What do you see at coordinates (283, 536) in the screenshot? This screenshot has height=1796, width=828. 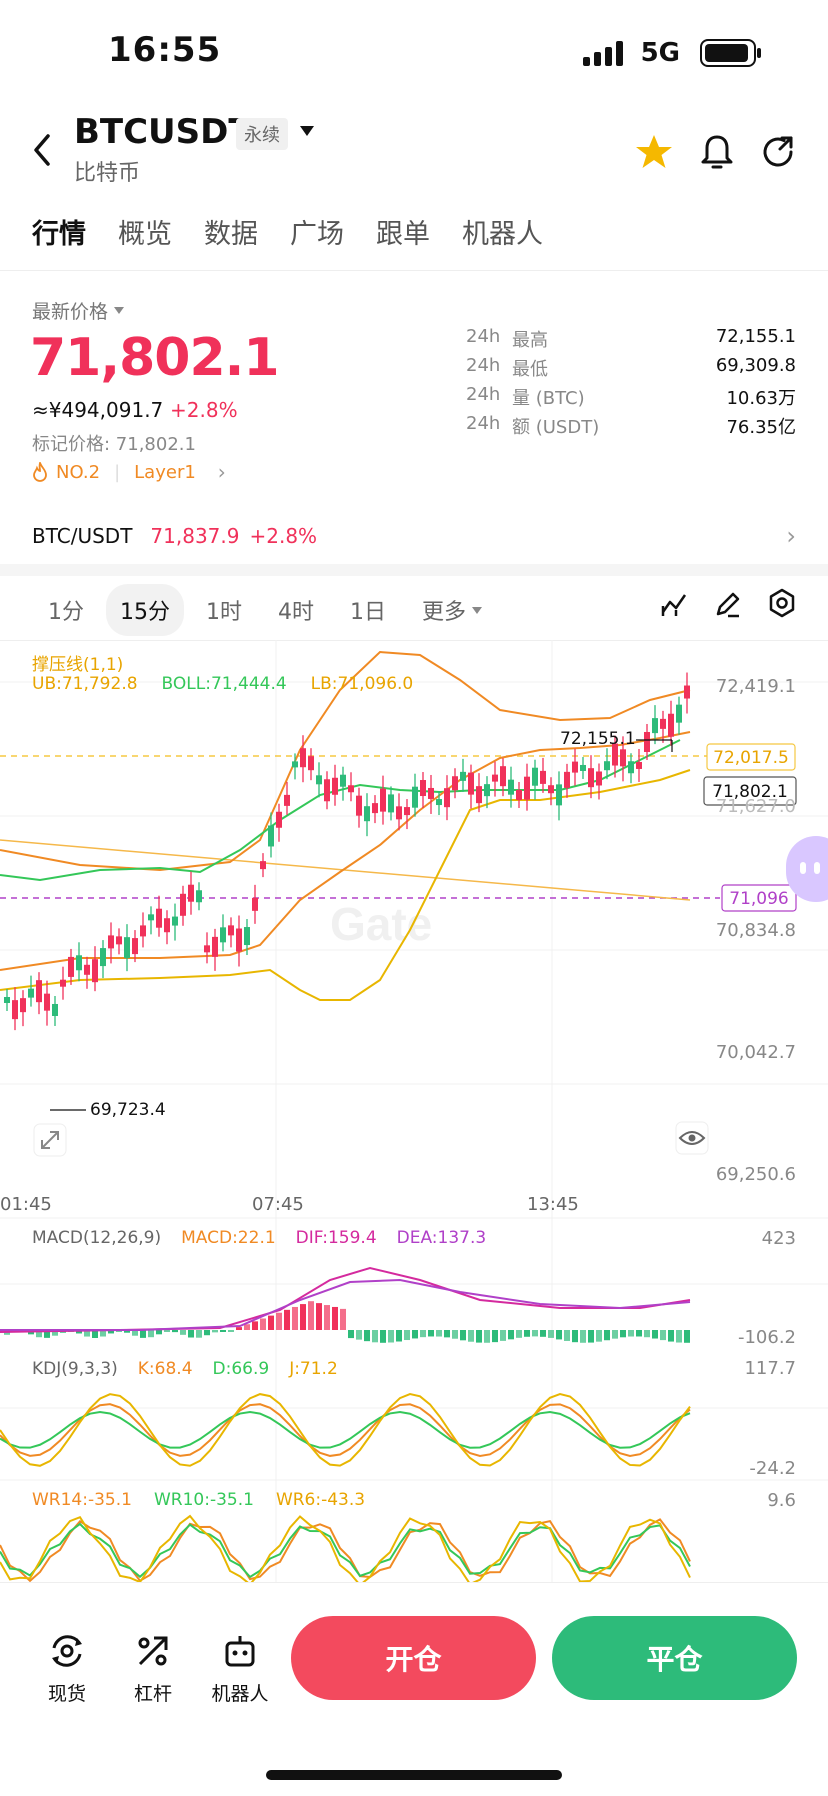 I see `spot-change: +2.8%` at bounding box center [283, 536].